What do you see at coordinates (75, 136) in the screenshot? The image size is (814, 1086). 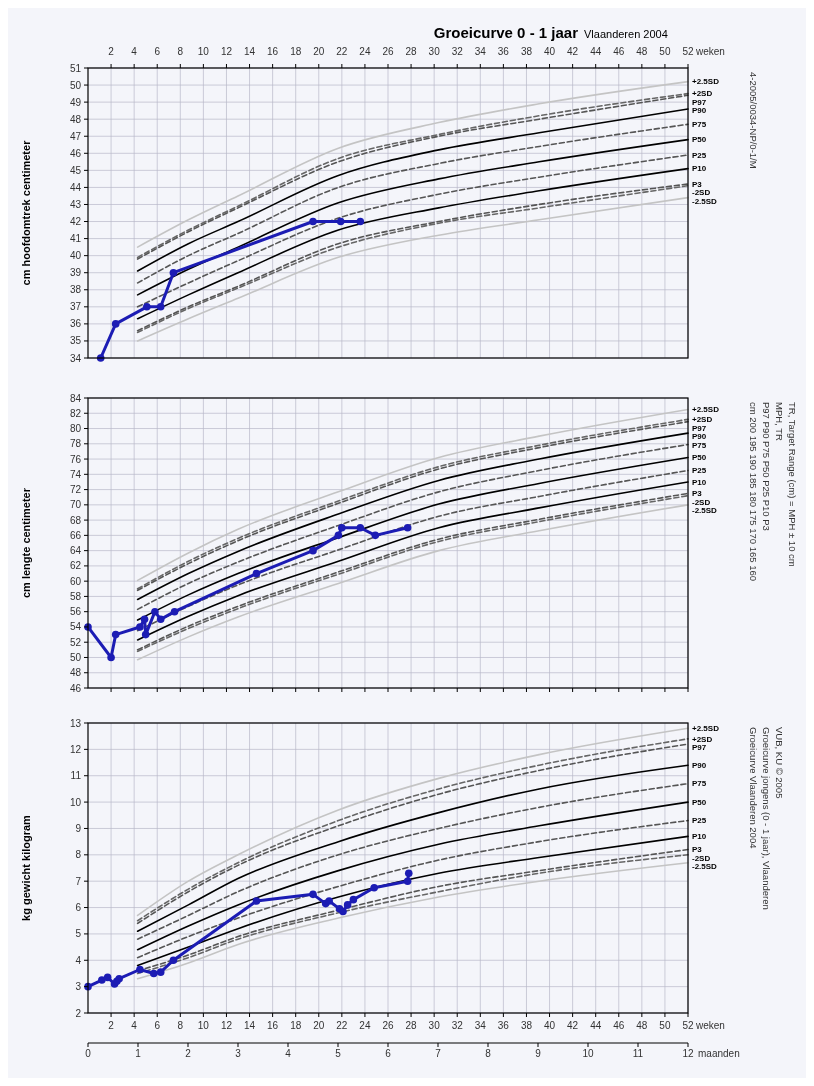 I see `y-tick-label: 47` at bounding box center [75, 136].